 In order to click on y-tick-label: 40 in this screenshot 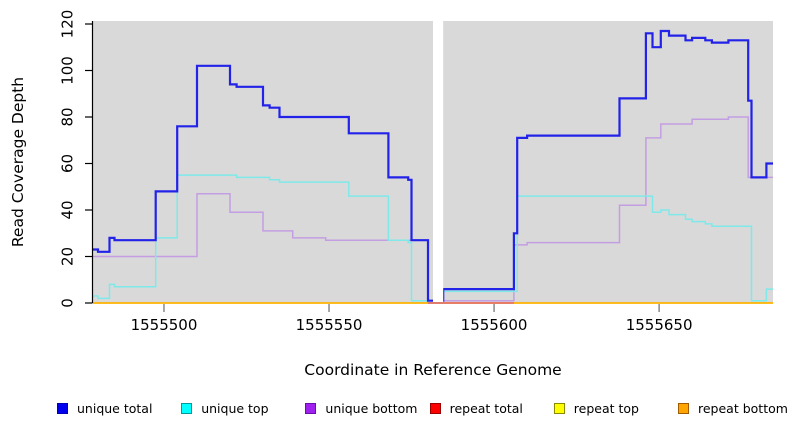, I will do `click(68, 209)`.